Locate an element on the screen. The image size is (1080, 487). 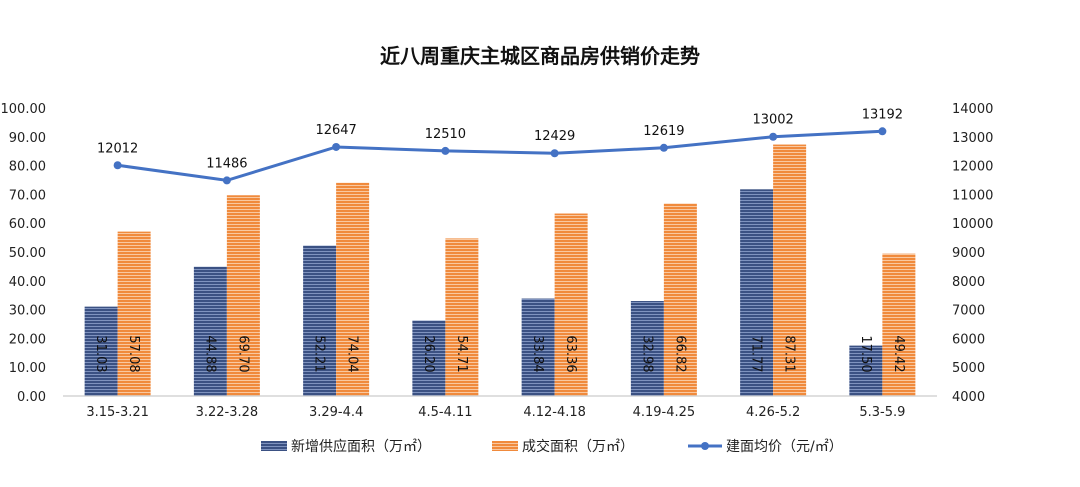
right-axis-tick-label: 8000 is located at coordinates (968, 282).